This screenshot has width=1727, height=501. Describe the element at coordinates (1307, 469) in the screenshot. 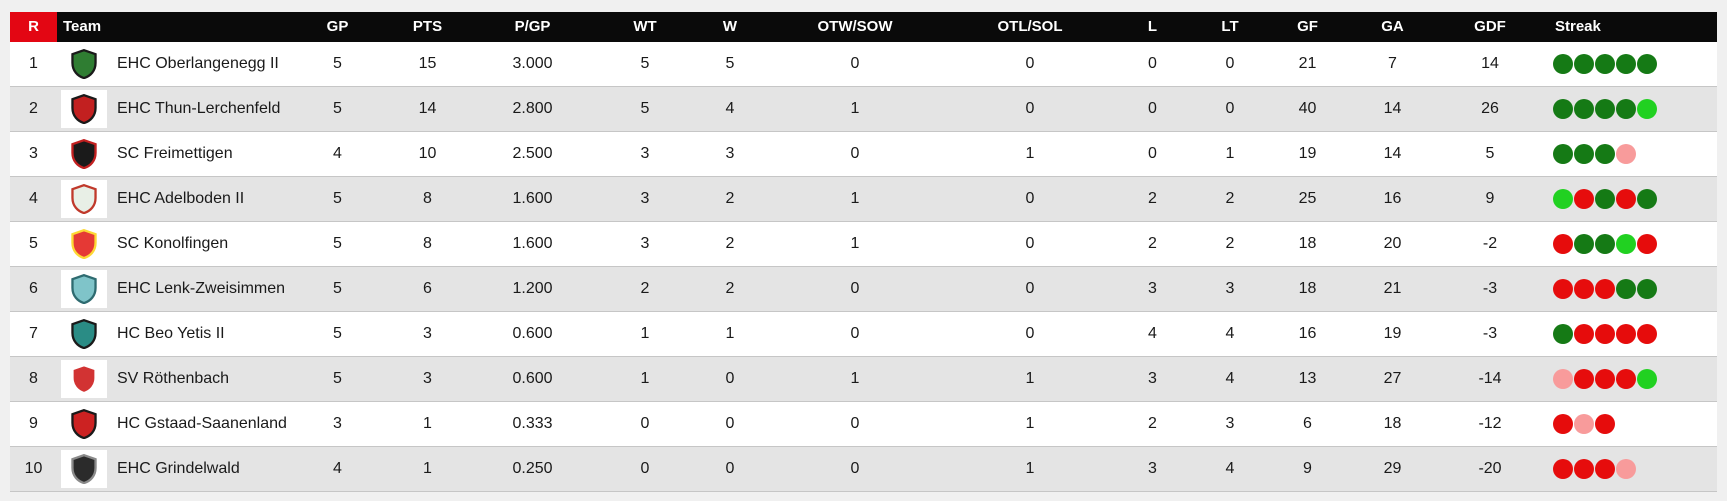

I see `gf-cell: 9` at that location.